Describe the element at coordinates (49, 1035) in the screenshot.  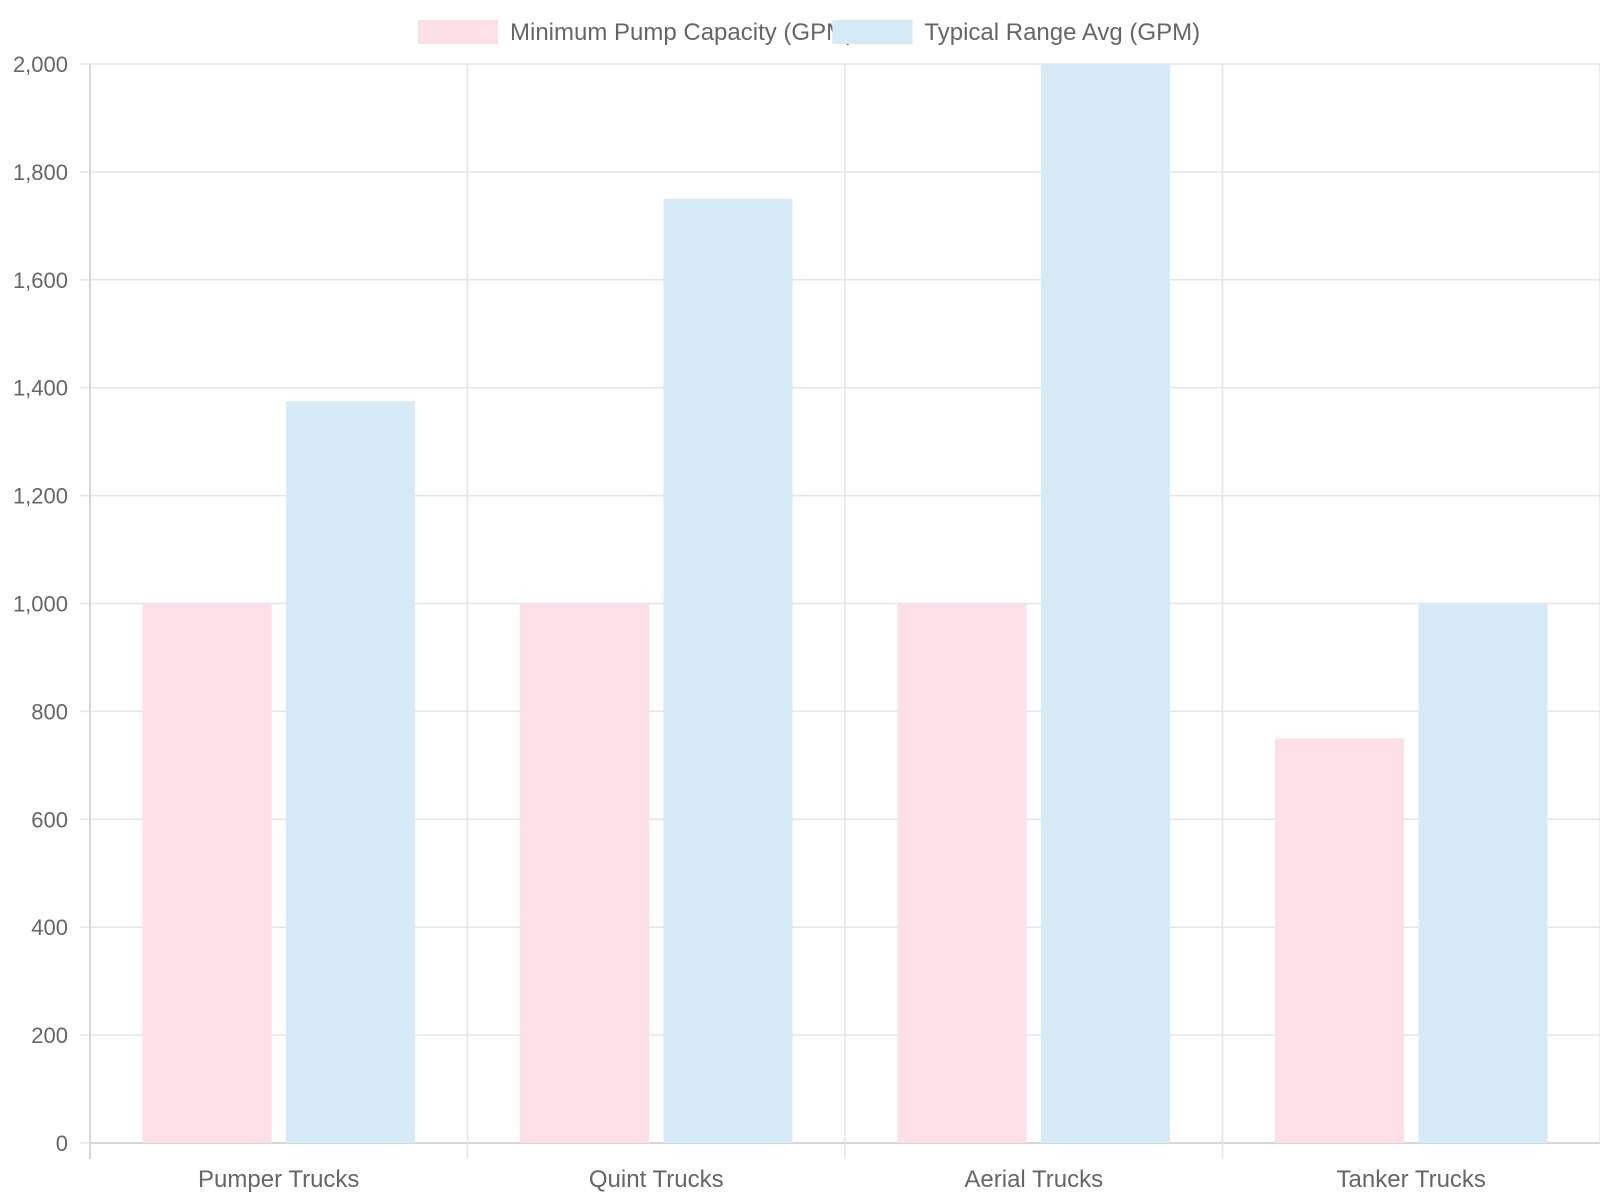
I see `y-tick-label: 200` at that location.